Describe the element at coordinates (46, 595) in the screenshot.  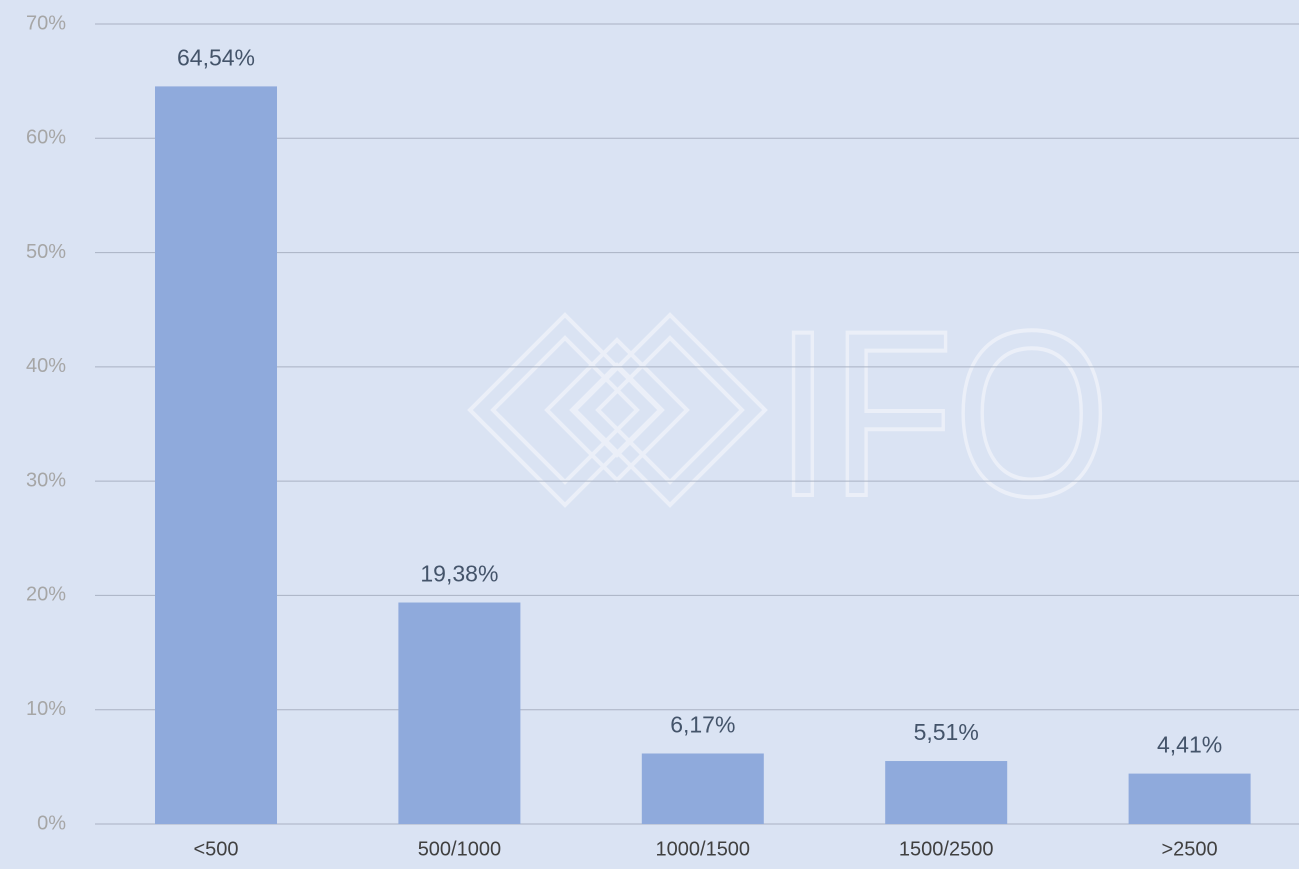
I see `y-tick-label: 20%` at that location.